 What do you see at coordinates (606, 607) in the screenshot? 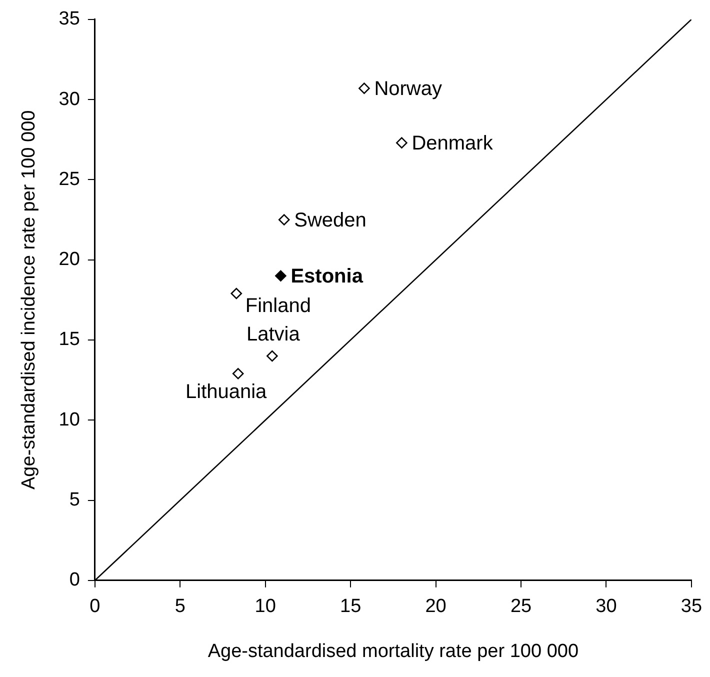
I see `x-tick-label: 30` at bounding box center [606, 607].